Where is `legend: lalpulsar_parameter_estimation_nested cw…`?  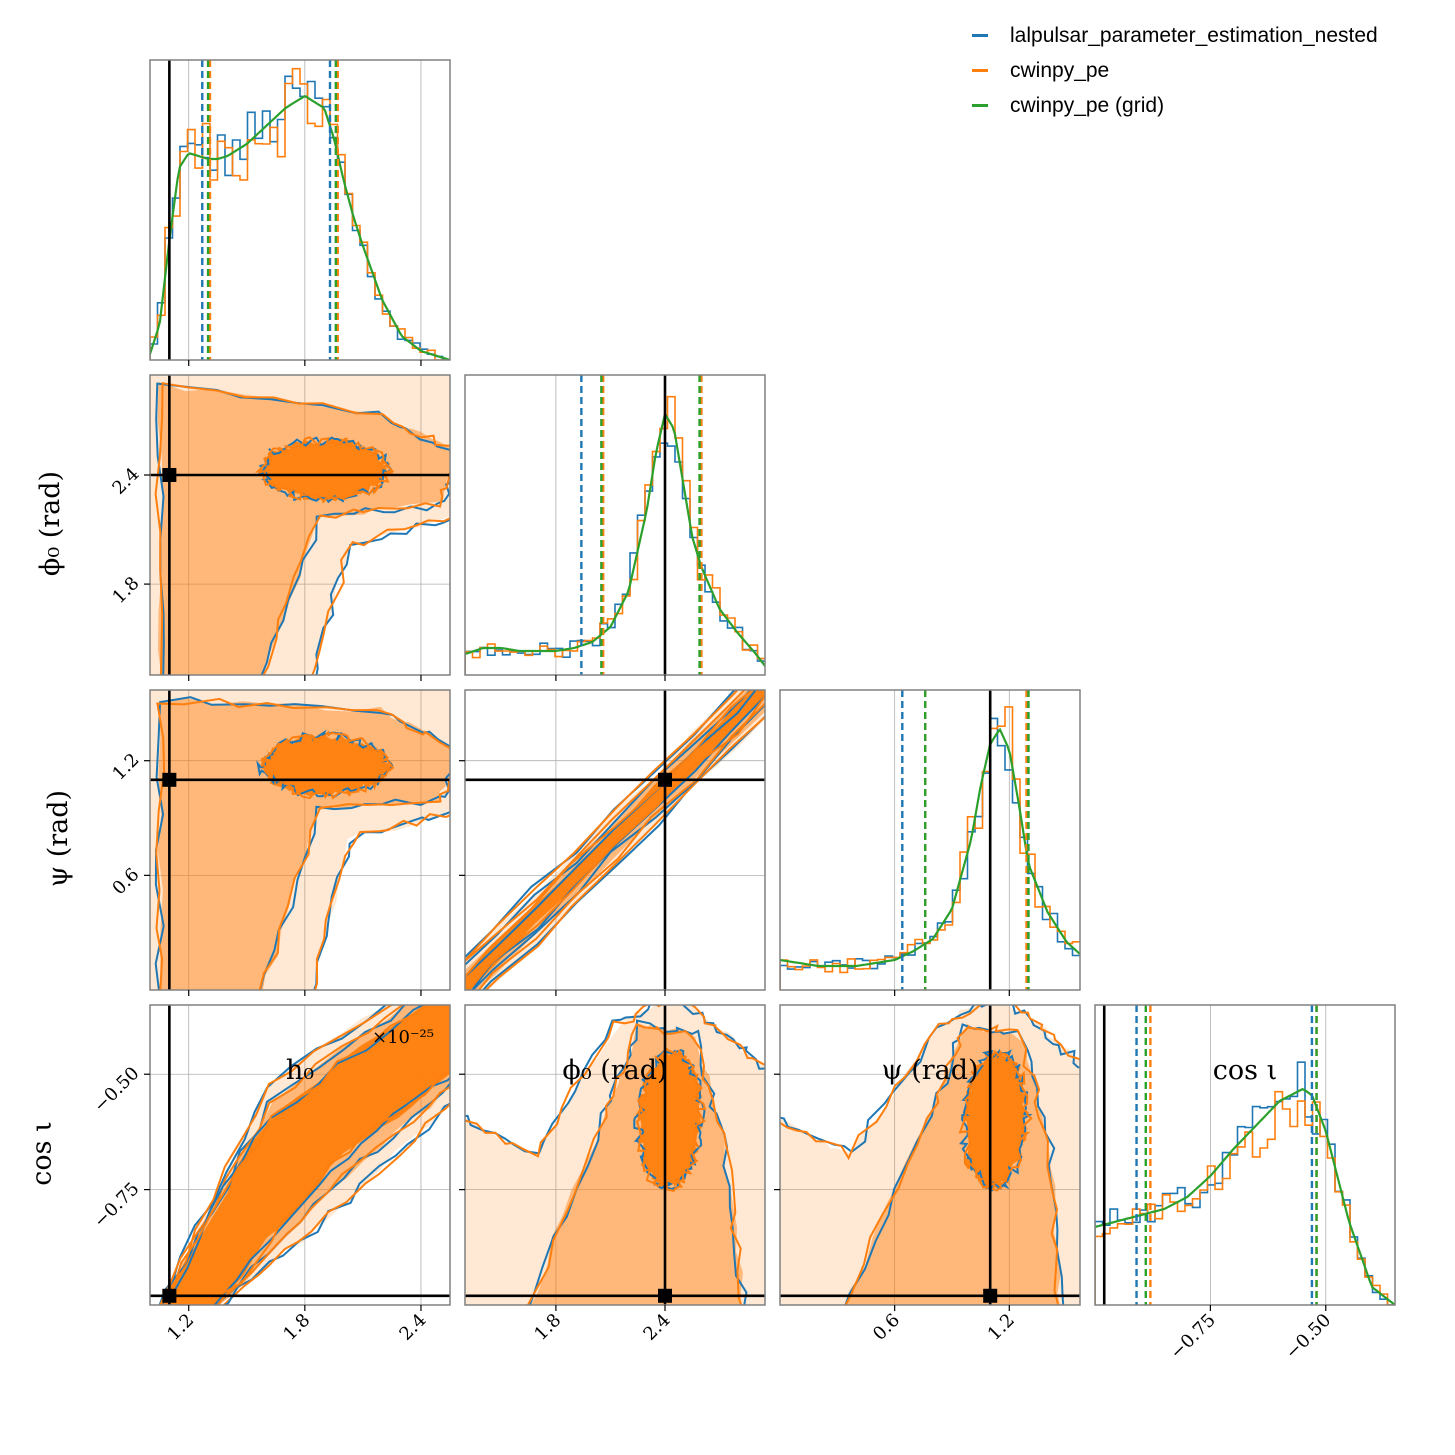 legend: lalpulsar_parameter_estimation_nested cw… is located at coordinates (1175, 70).